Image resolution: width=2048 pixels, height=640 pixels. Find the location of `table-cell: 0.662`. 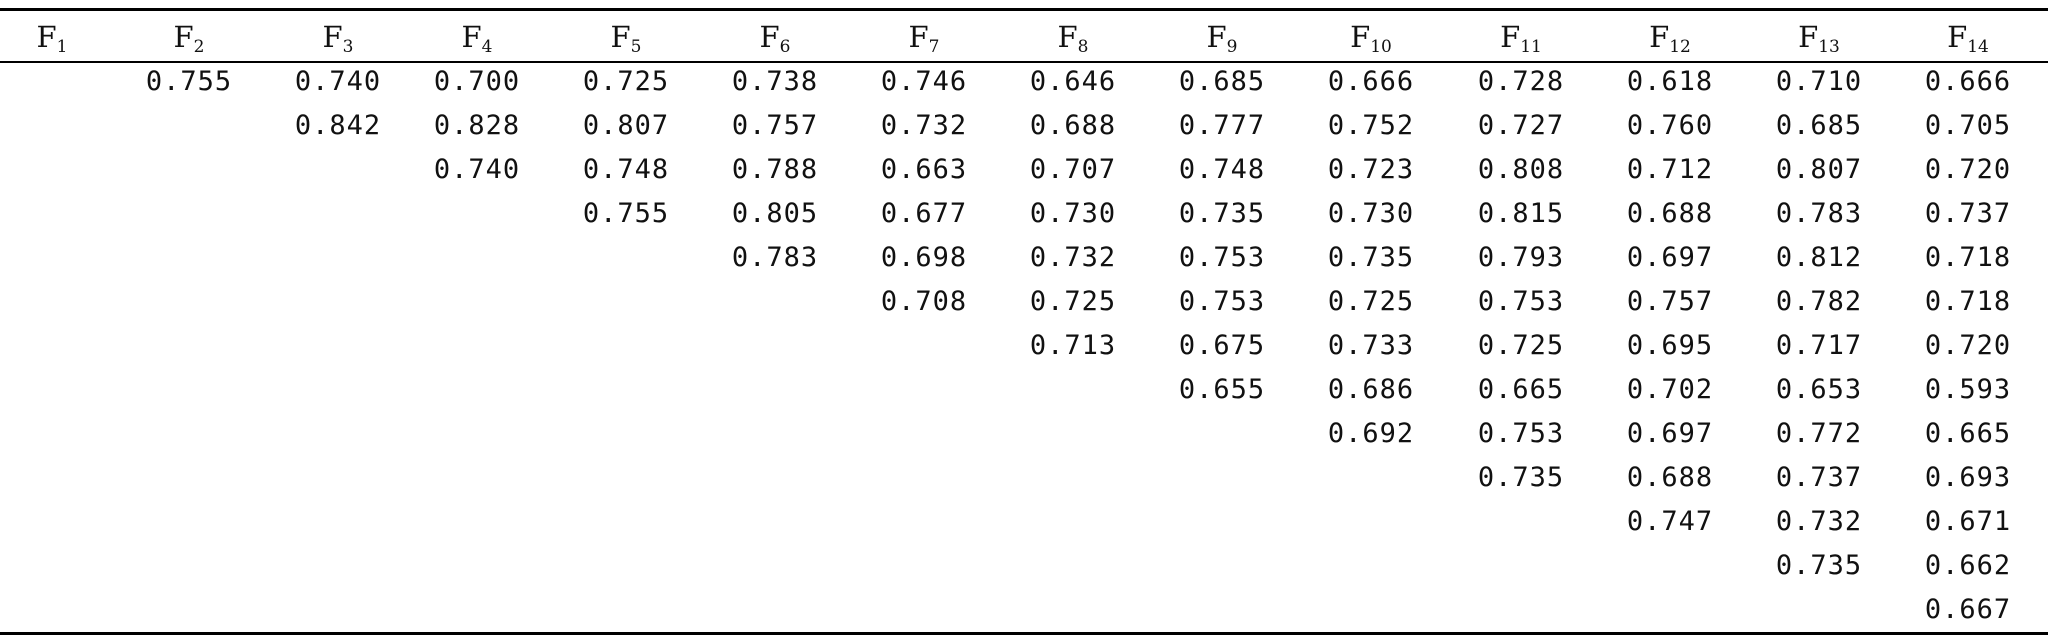

table-cell: 0.662 is located at coordinates (1968, 565).